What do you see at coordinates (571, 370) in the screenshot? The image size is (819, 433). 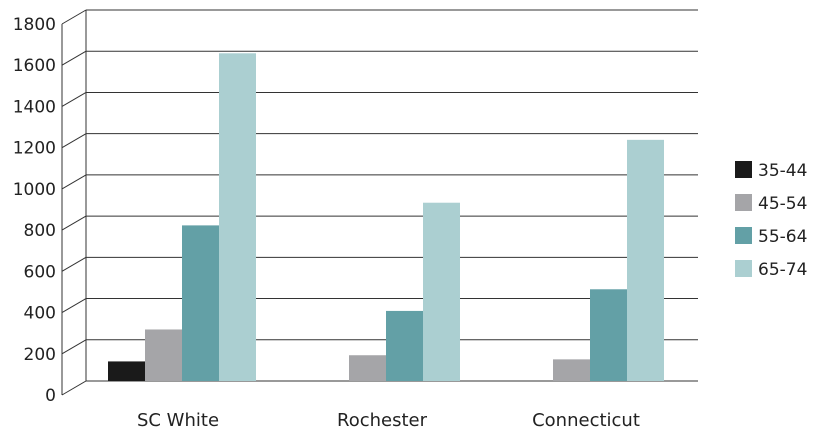 I see `bar-45-54-connecticut` at bounding box center [571, 370].